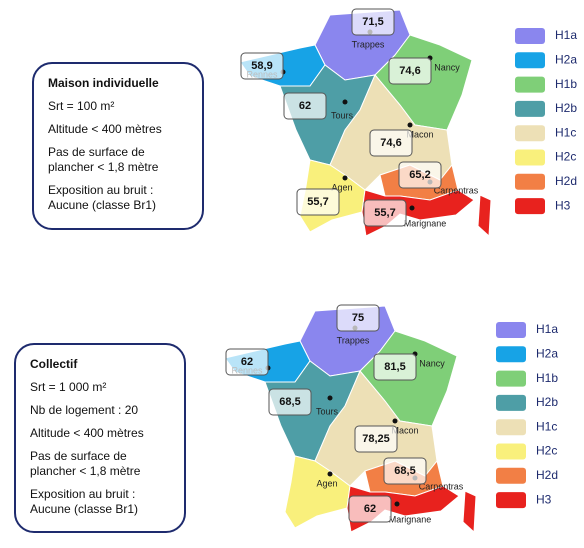  I want to click on value-label: 58,9, so click(261, 66).